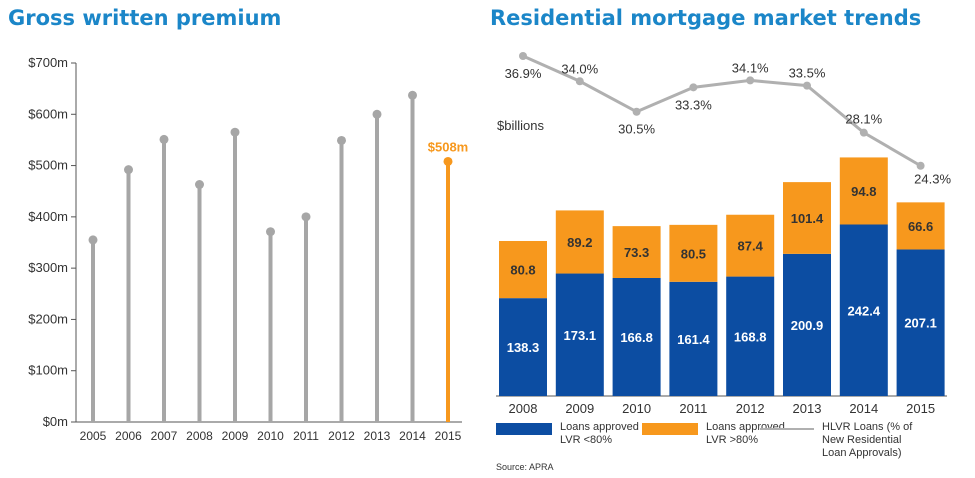  What do you see at coordinates (863, 132) in the screenshot?
I see `hlvr-point-2014` at bounding box center [863, 132].